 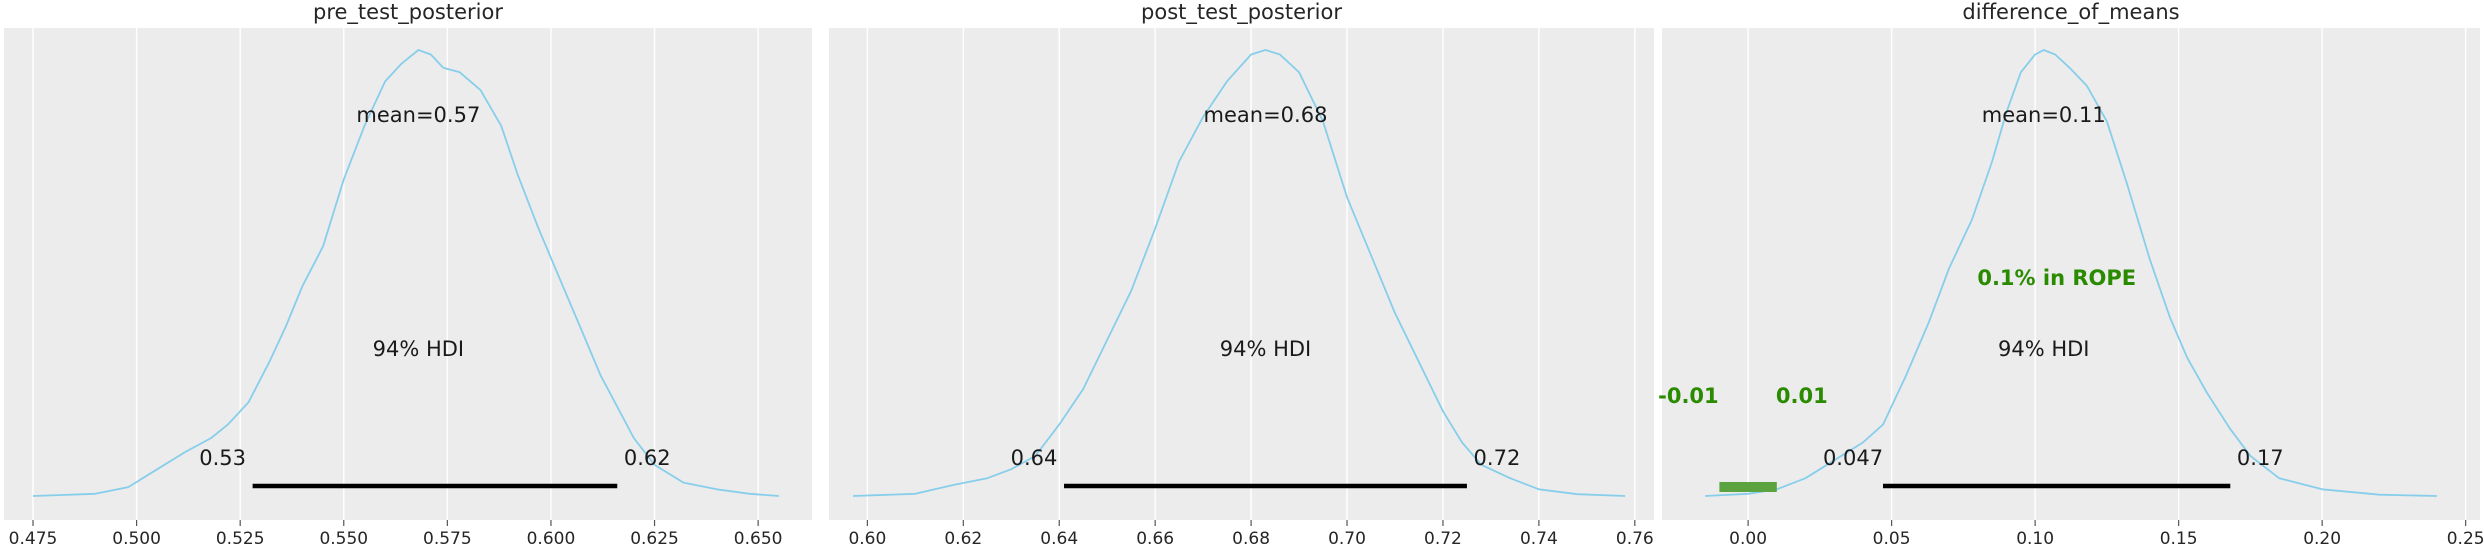 What do you see at coordinates (2465, 539) in the screenshot?
I see `x-tick-label: 0.25` at bounding box center [2465, 539].